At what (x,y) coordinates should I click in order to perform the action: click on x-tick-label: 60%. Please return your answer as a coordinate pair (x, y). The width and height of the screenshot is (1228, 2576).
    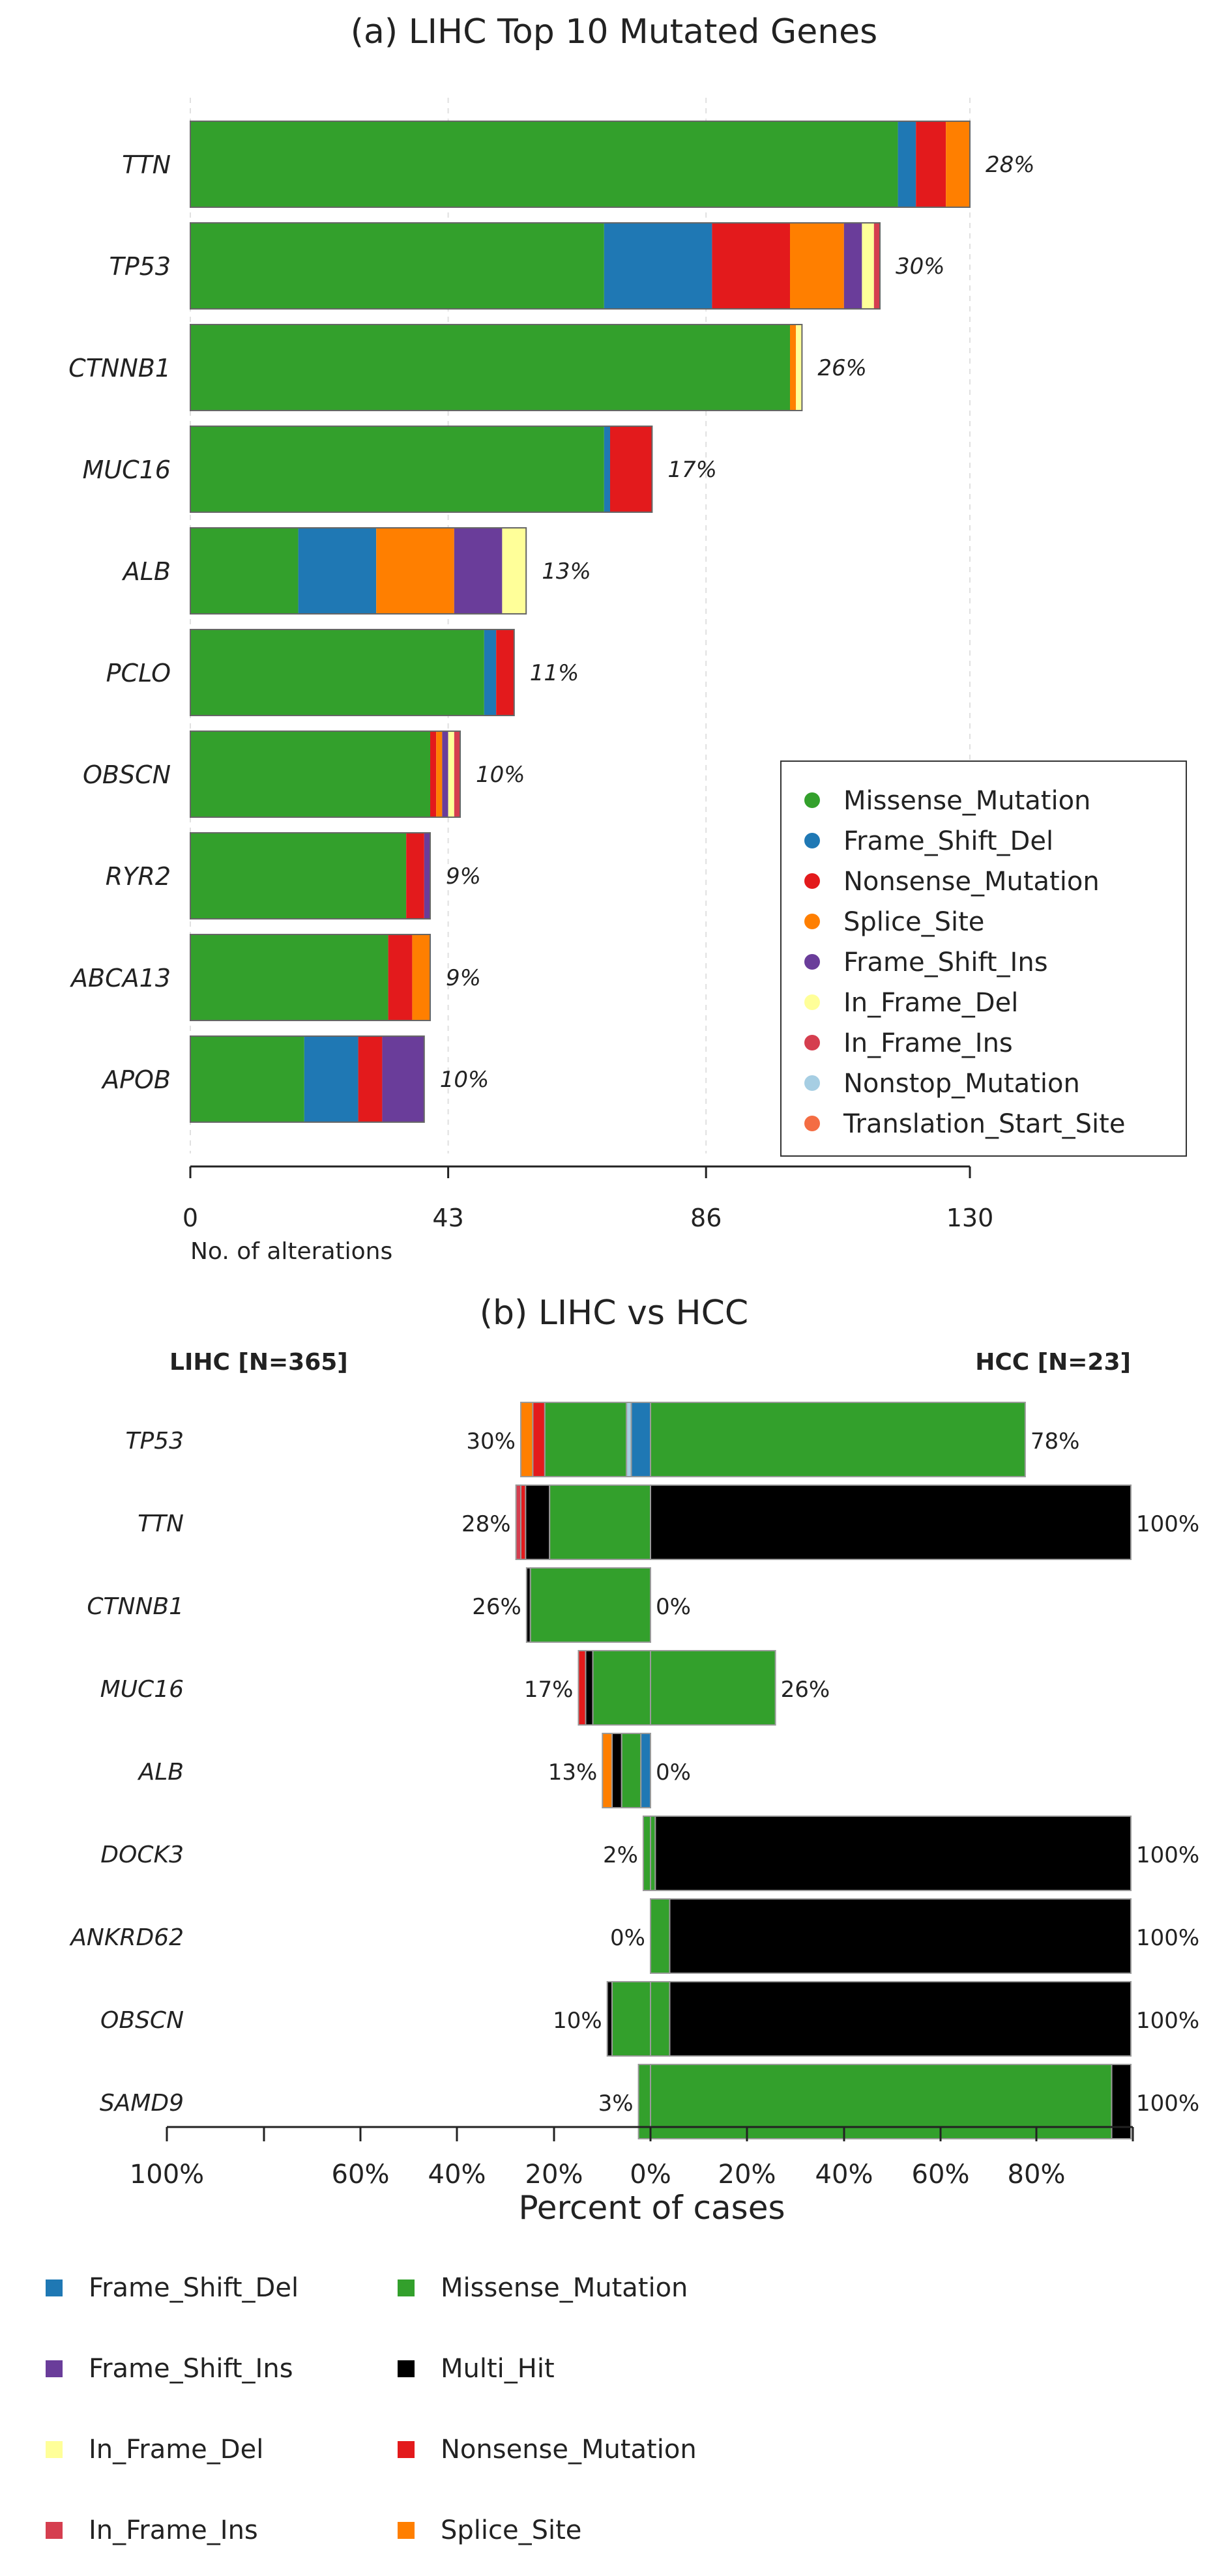
    Looking at the image, I should click on (941, 2175).